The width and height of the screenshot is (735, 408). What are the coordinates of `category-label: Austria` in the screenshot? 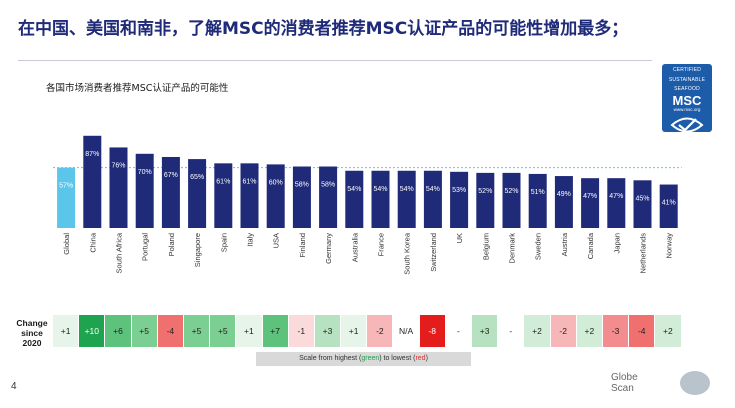 It's located at (564, 244).